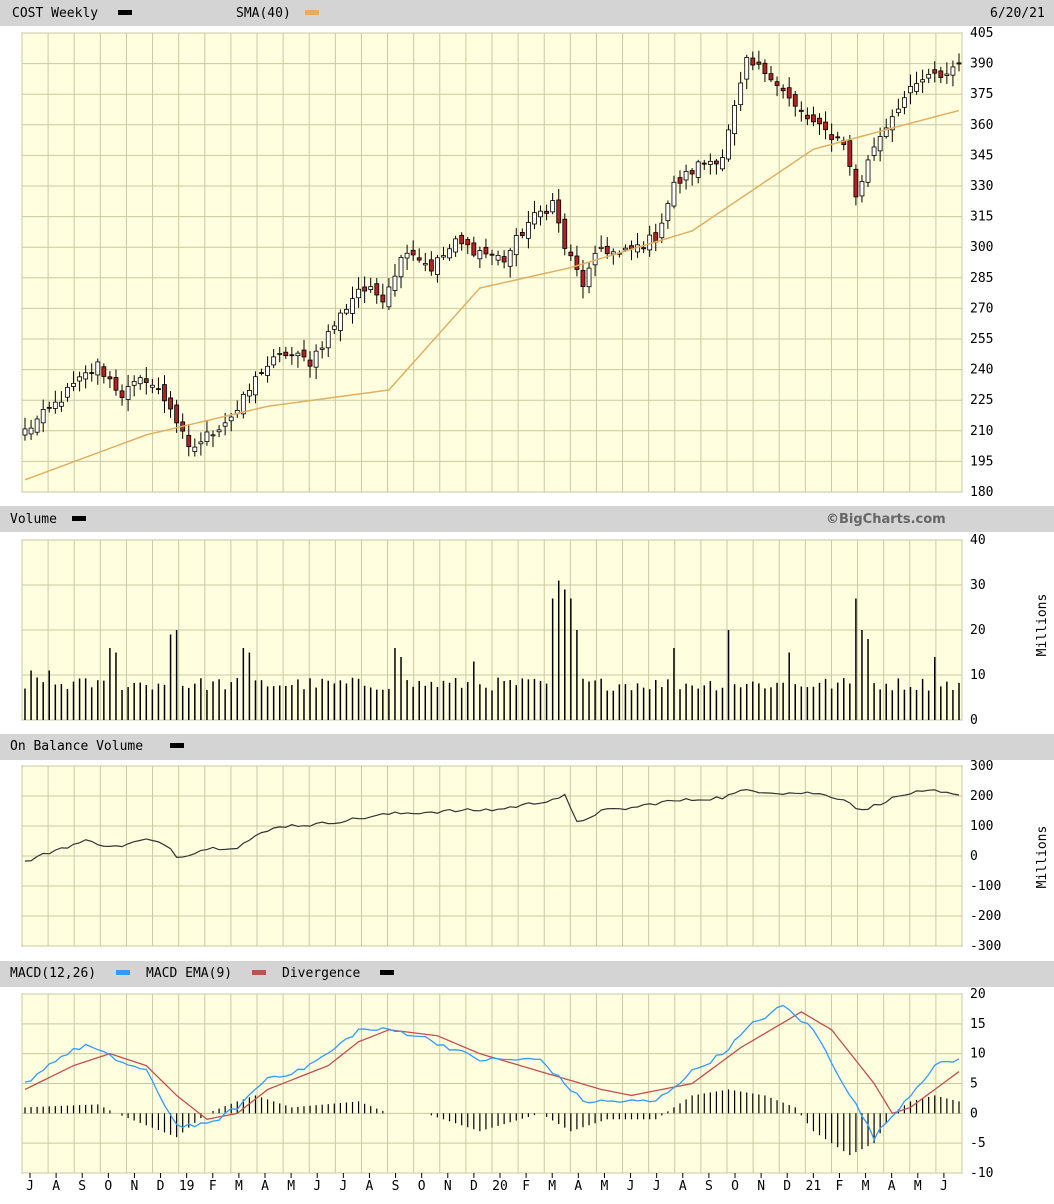 The image size is (1054, 1204). Describe the element at coordinates (981, 339) in the screenshot. I see `price-ytick-label: 255` at that location.